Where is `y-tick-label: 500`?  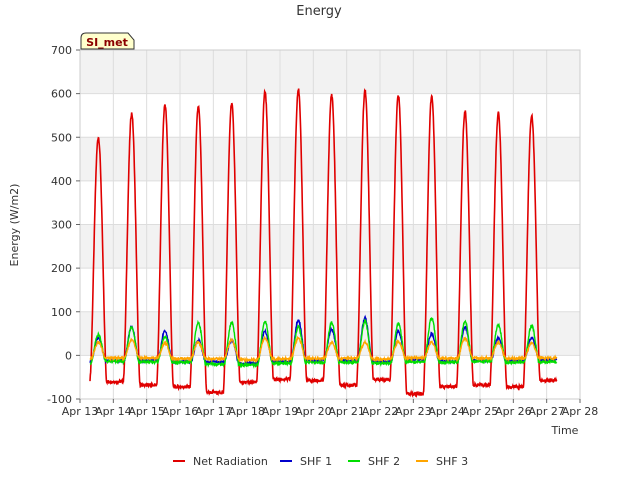
y-tick-label: 500 is located at coordinates (61, 137).